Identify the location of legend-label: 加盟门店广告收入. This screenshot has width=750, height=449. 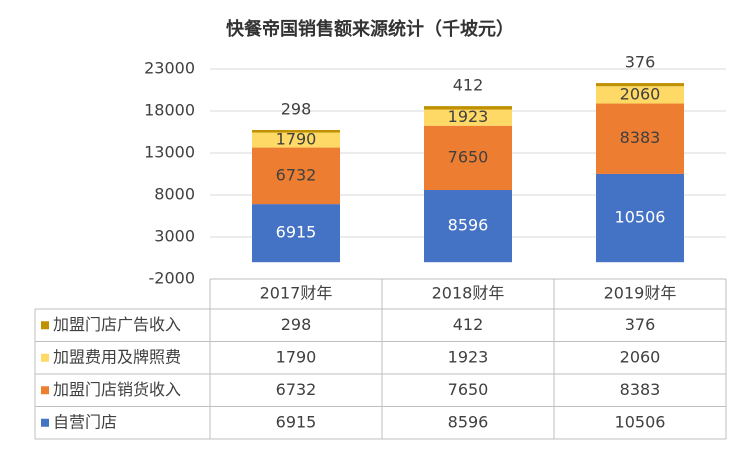
(117, 324).